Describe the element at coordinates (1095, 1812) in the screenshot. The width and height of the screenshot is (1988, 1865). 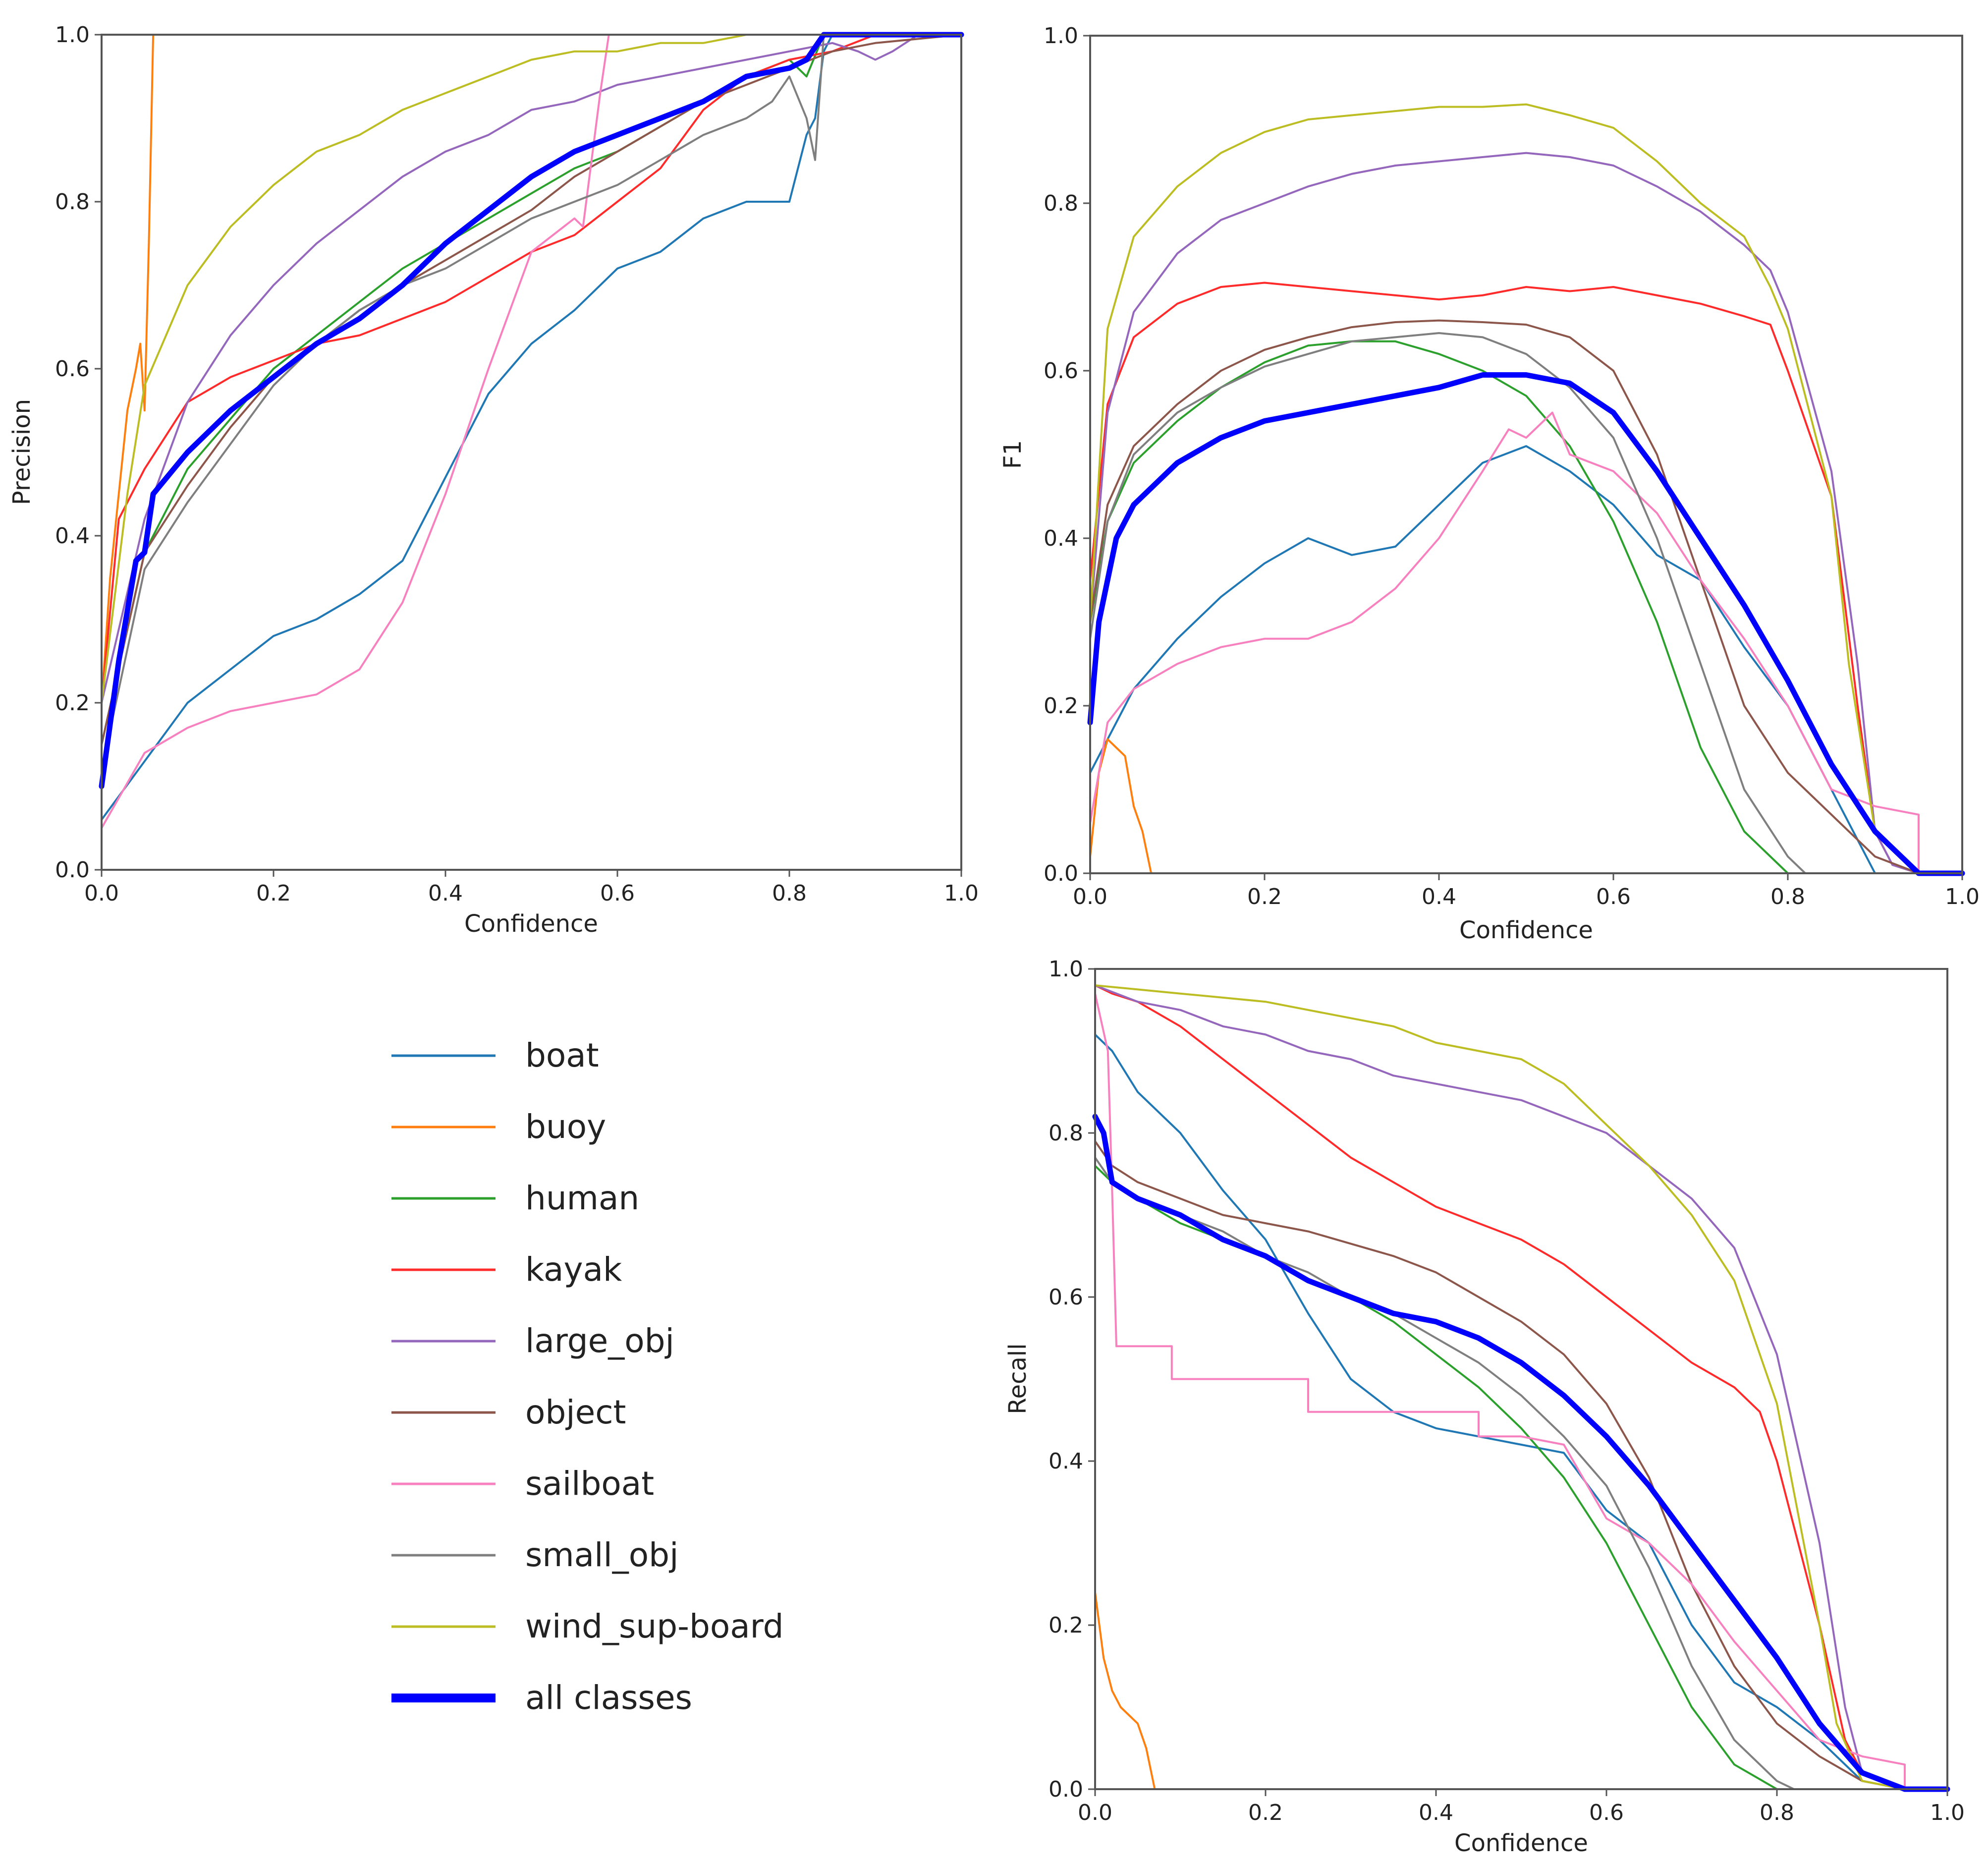
I see `recall-x-tick-label: 0.0` at that location.